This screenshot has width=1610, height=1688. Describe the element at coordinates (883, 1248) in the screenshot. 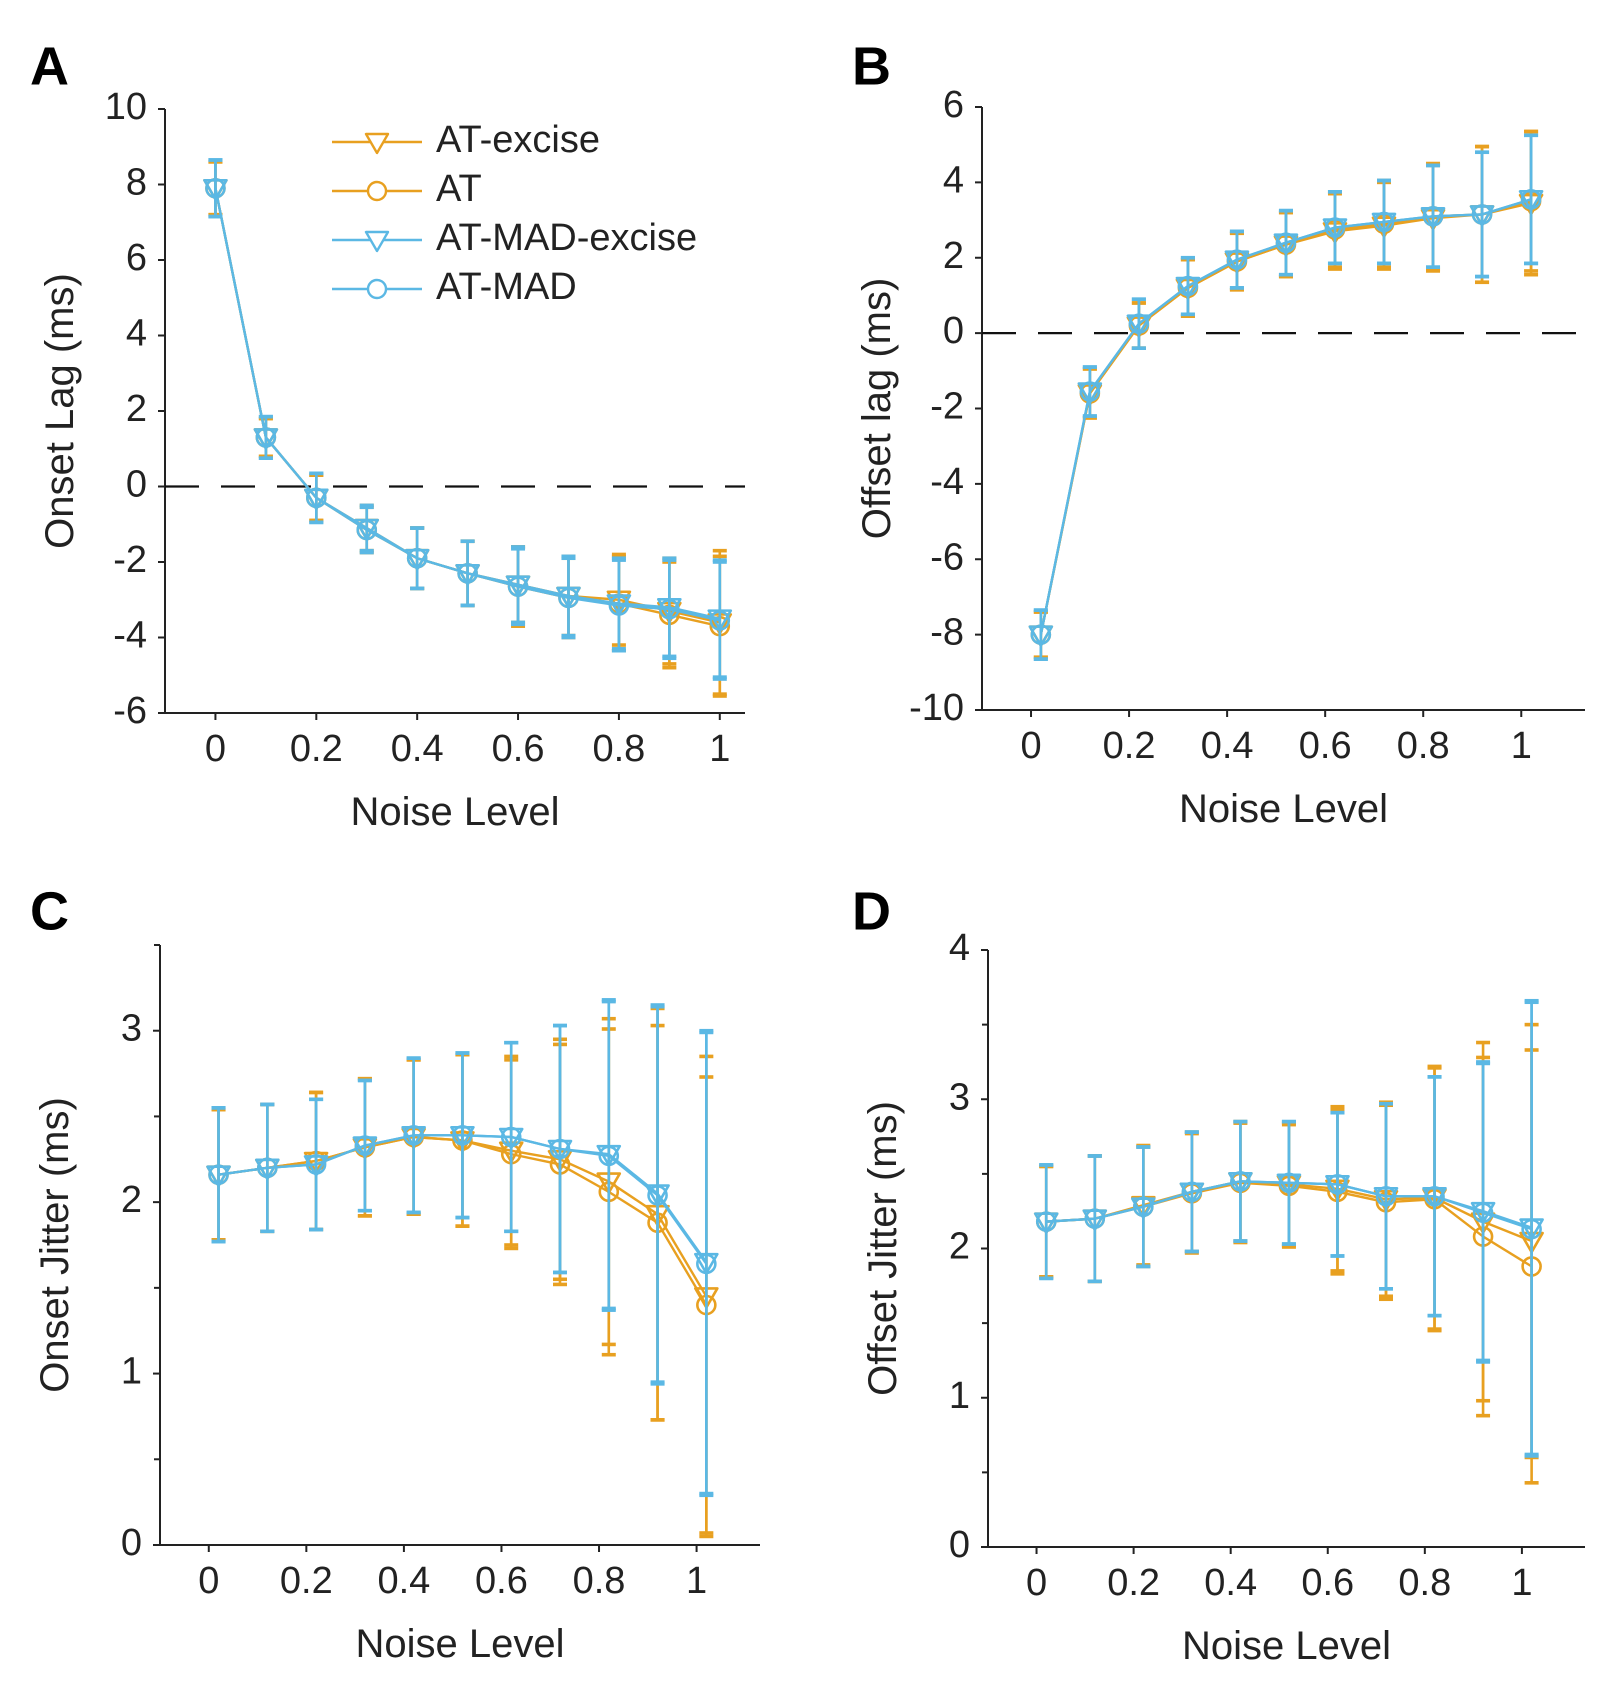

I see `y-axis-title: Offset Jitter (ms)` at that location.